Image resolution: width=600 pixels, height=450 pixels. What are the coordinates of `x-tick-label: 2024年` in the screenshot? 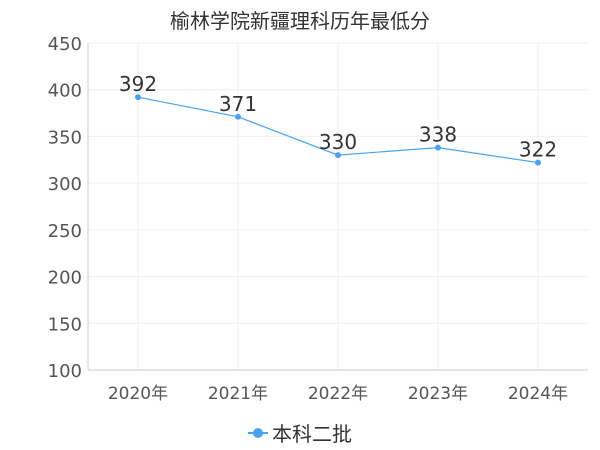 It's located at (538, 394).